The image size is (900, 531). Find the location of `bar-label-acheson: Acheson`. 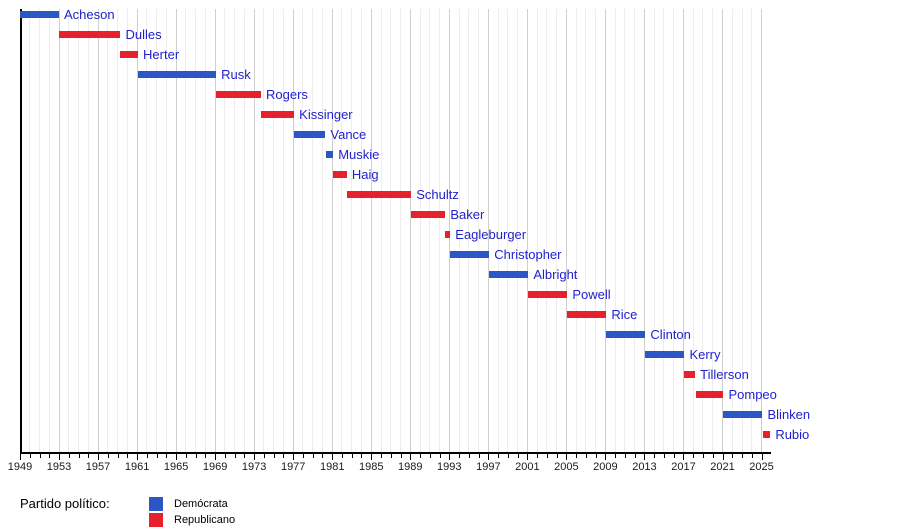

bar-label-acheson: Acheson is located at coordinates (89, 14).